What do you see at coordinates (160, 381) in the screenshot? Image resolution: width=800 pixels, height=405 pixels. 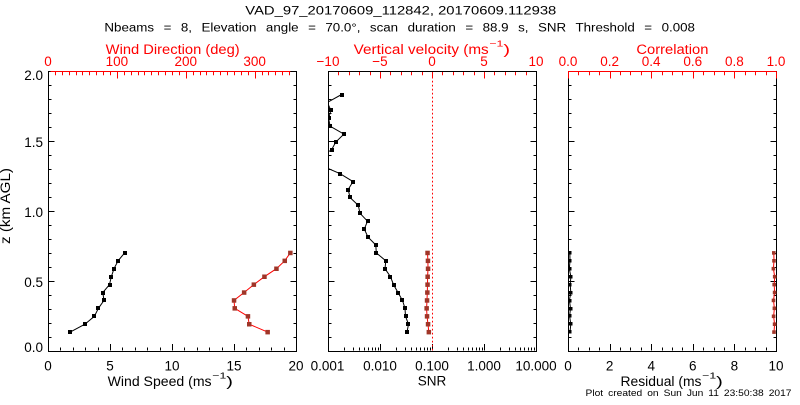 I see `svg-text: Wind Speed (ms` at bounding box center [160, 381].